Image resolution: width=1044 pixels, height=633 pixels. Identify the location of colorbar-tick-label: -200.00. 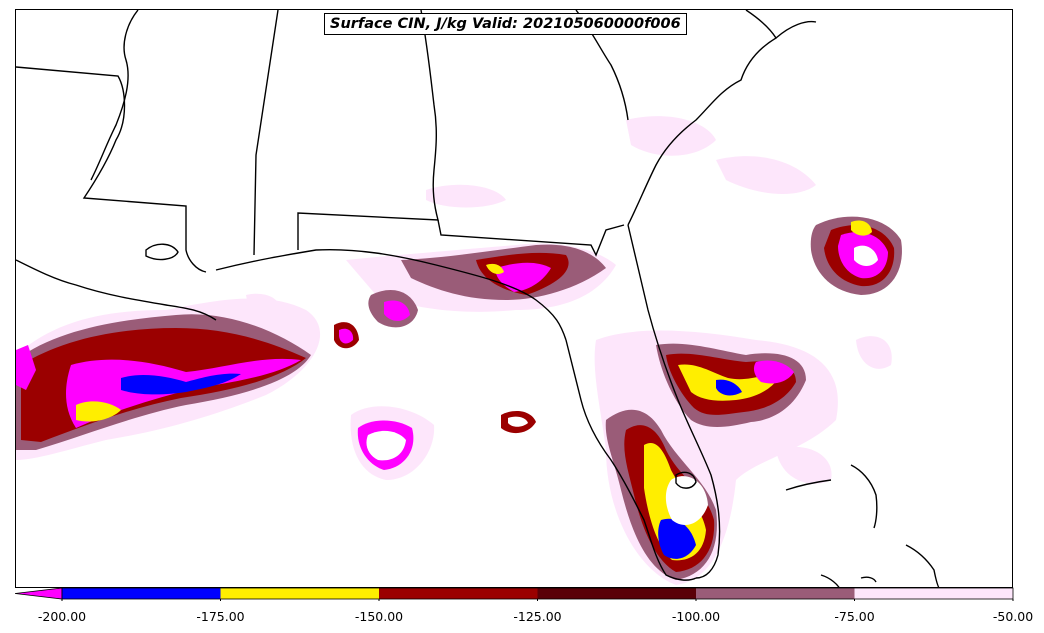
(62, 616).